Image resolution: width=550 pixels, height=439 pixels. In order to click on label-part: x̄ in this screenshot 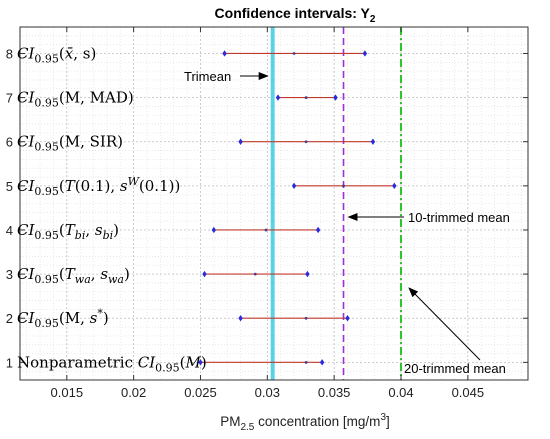, I will do `click(69, 53)`.